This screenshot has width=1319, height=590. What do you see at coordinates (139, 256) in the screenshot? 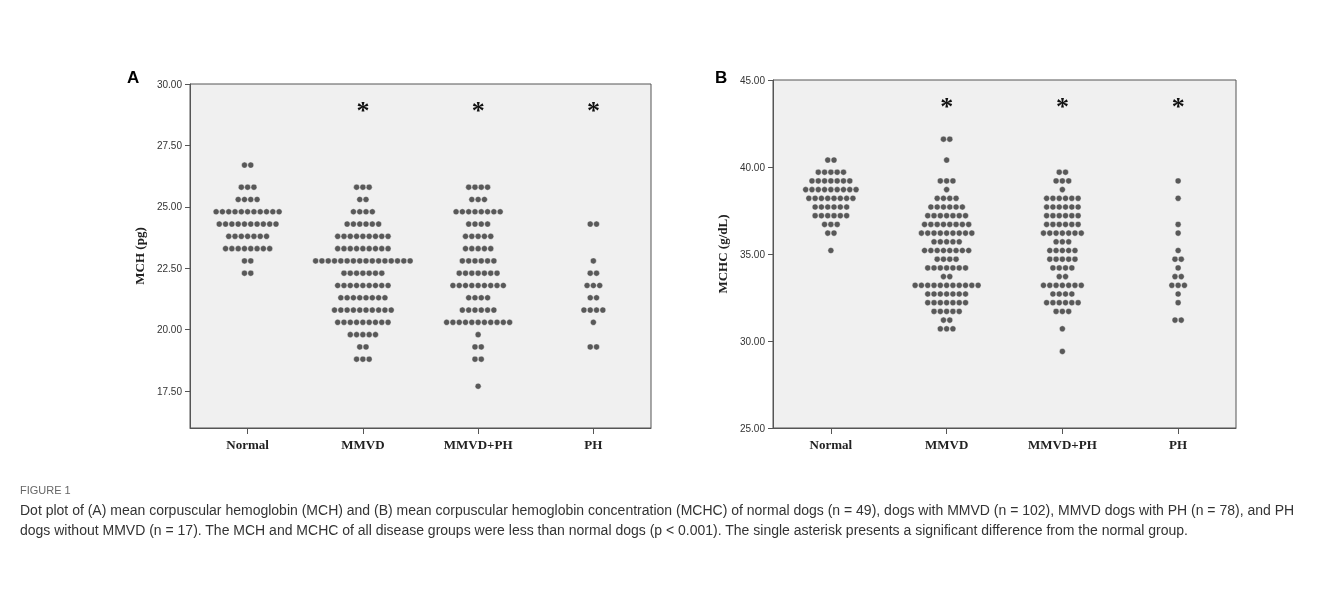
I see `y-axis-title: MCH (pg)` at bounding box center [139, 256].